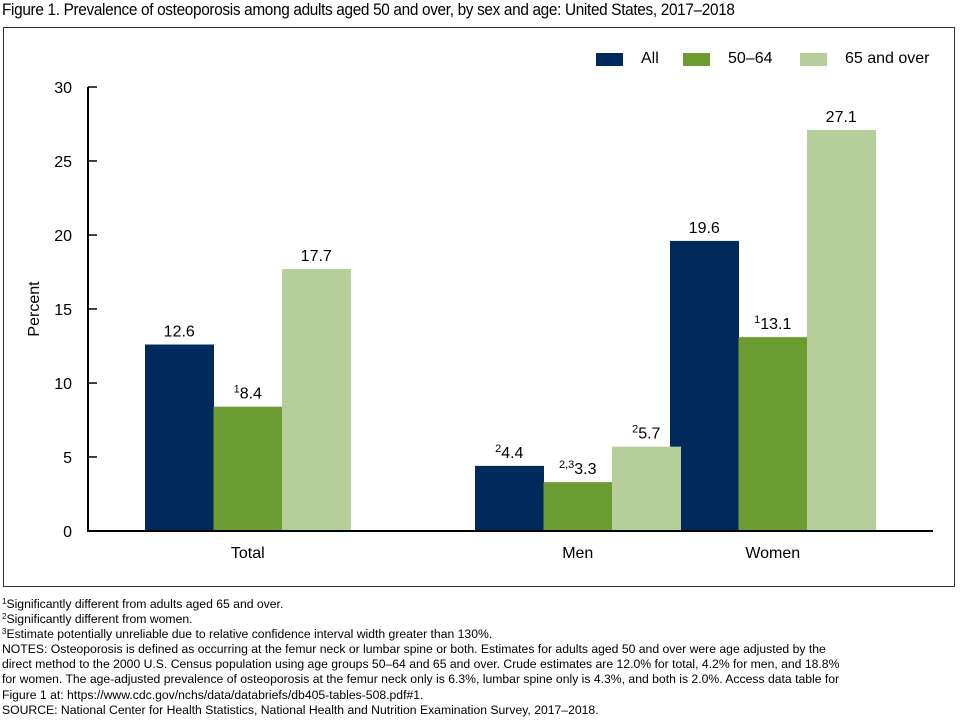 This screenshot has width=960, height=720. What do you see at coordinates (512, 453) in the screenshot?
I see `data-label-value: 4.4` at bounding box center [512, 453].